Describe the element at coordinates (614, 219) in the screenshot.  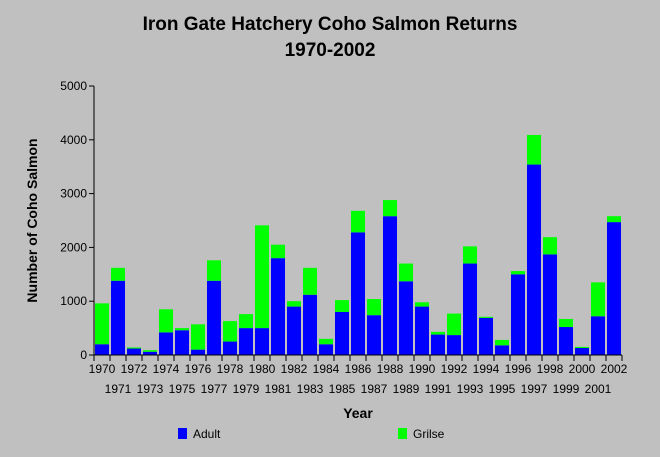
I see `bar-grilse-2002` at that location.